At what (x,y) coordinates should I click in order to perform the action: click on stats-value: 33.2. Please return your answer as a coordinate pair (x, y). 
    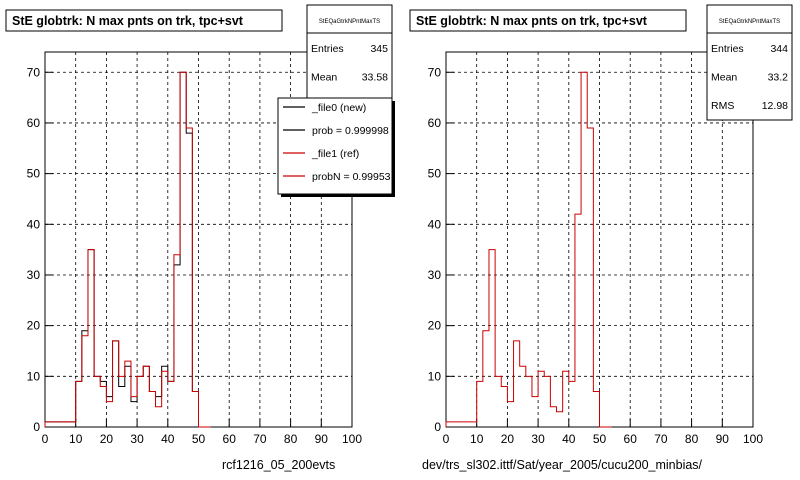
    Looking at the image, I should click on (778, 78).